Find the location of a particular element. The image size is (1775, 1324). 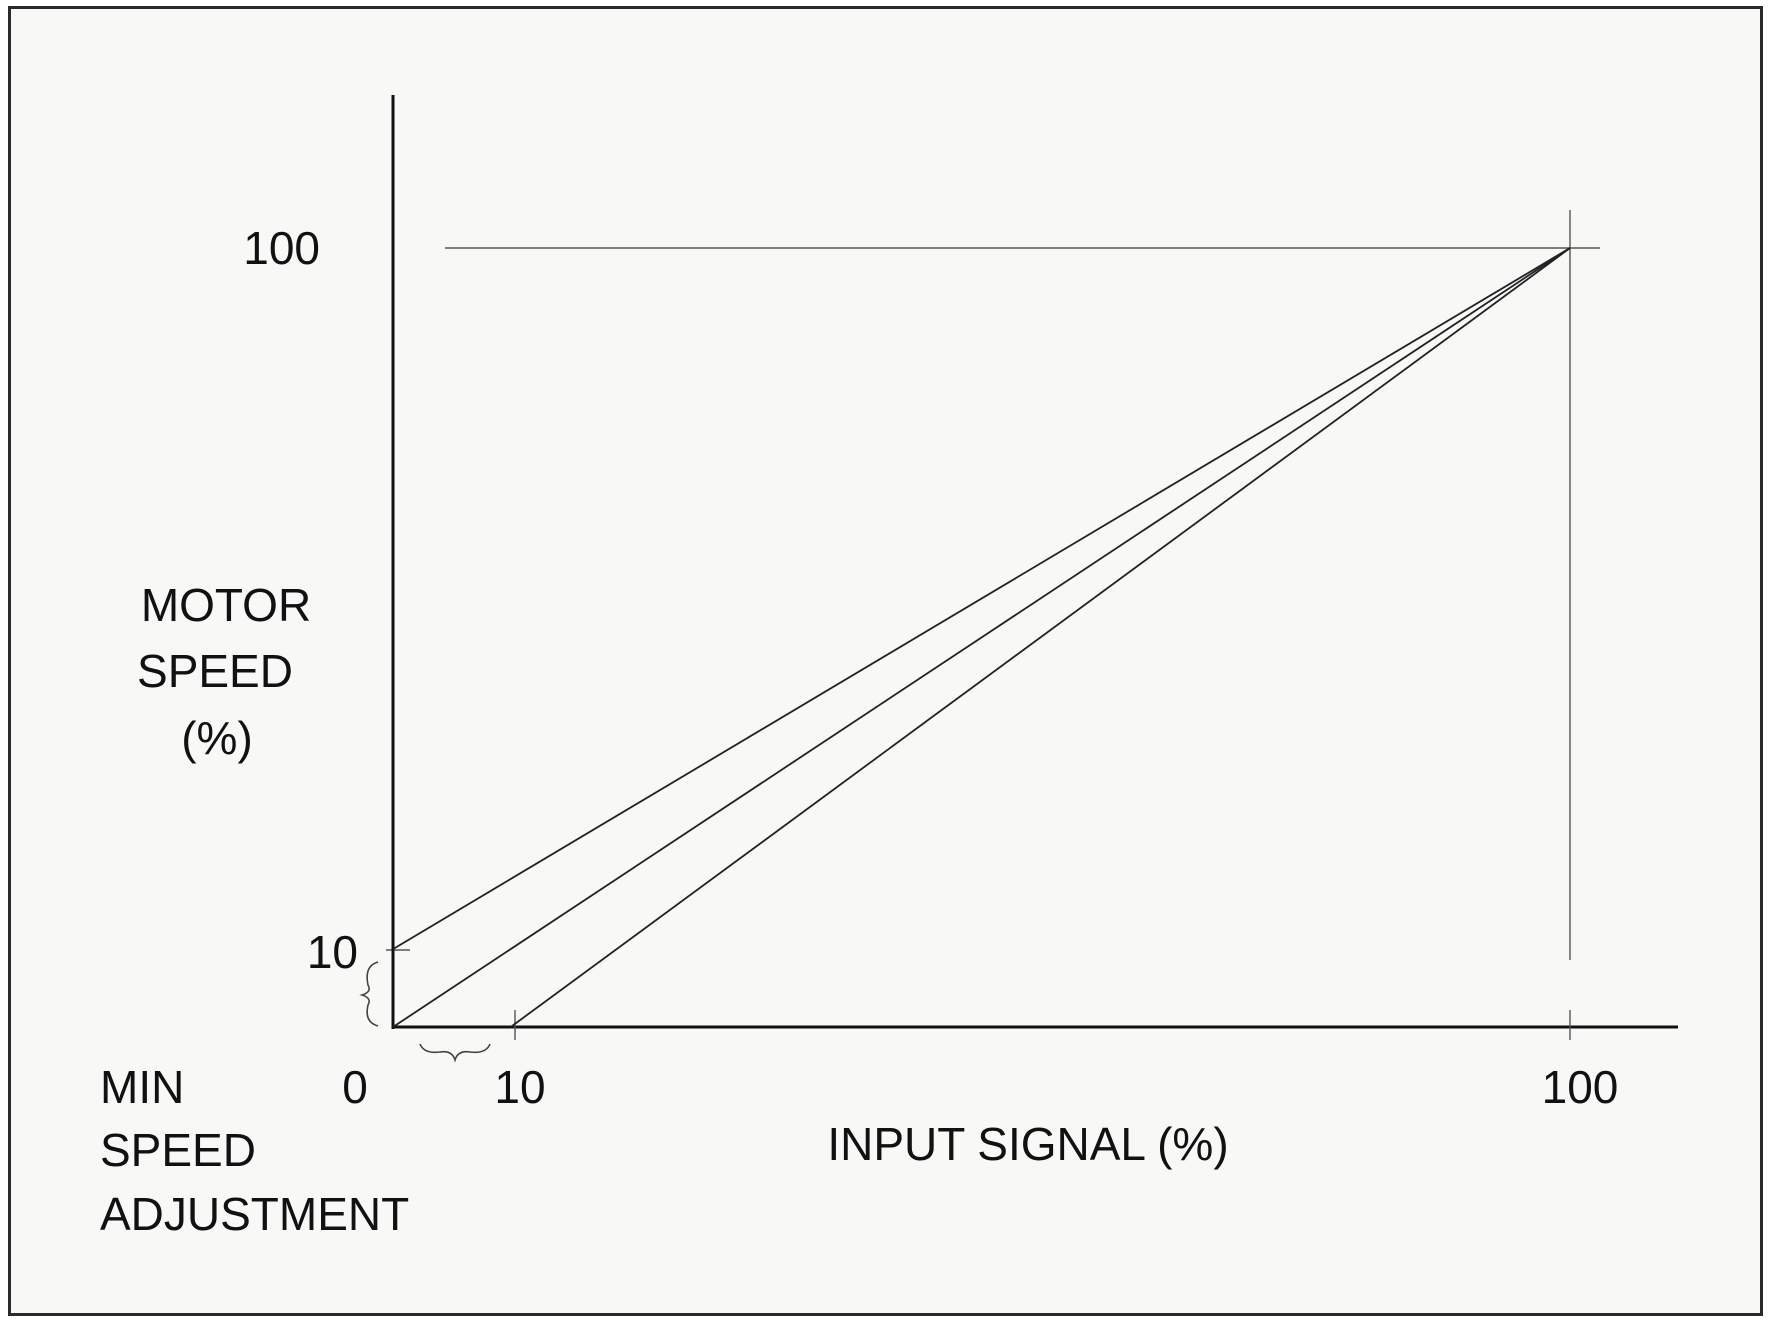

x-tick-100: 100 is located at coordinates (1580, 1087).